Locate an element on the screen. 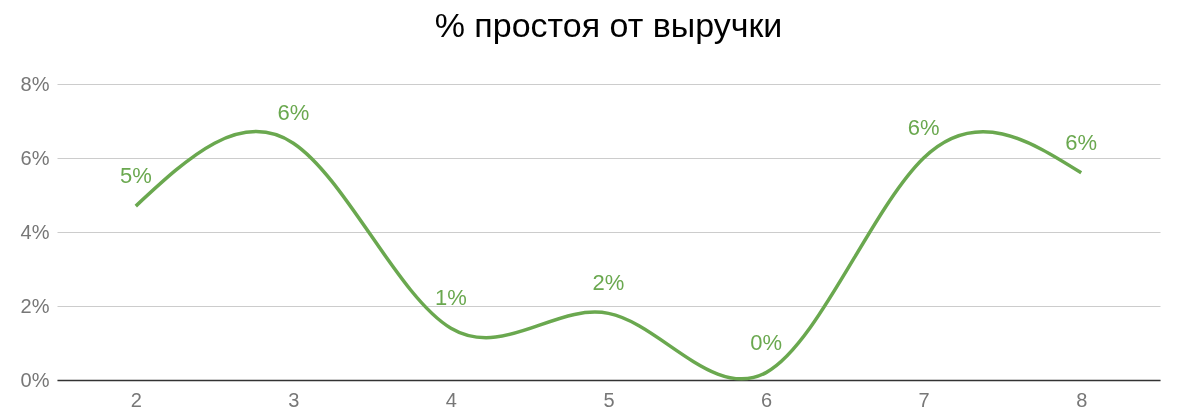  y-tick-label: 2% is located at coordinates (35, 305).